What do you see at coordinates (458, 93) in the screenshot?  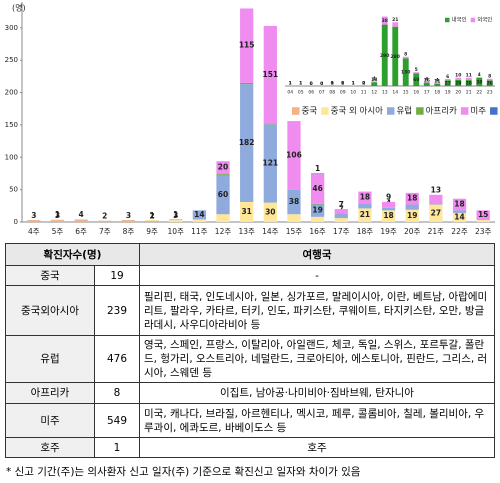 I see `x-tick-label: 20` at bounding box center [458, 93].